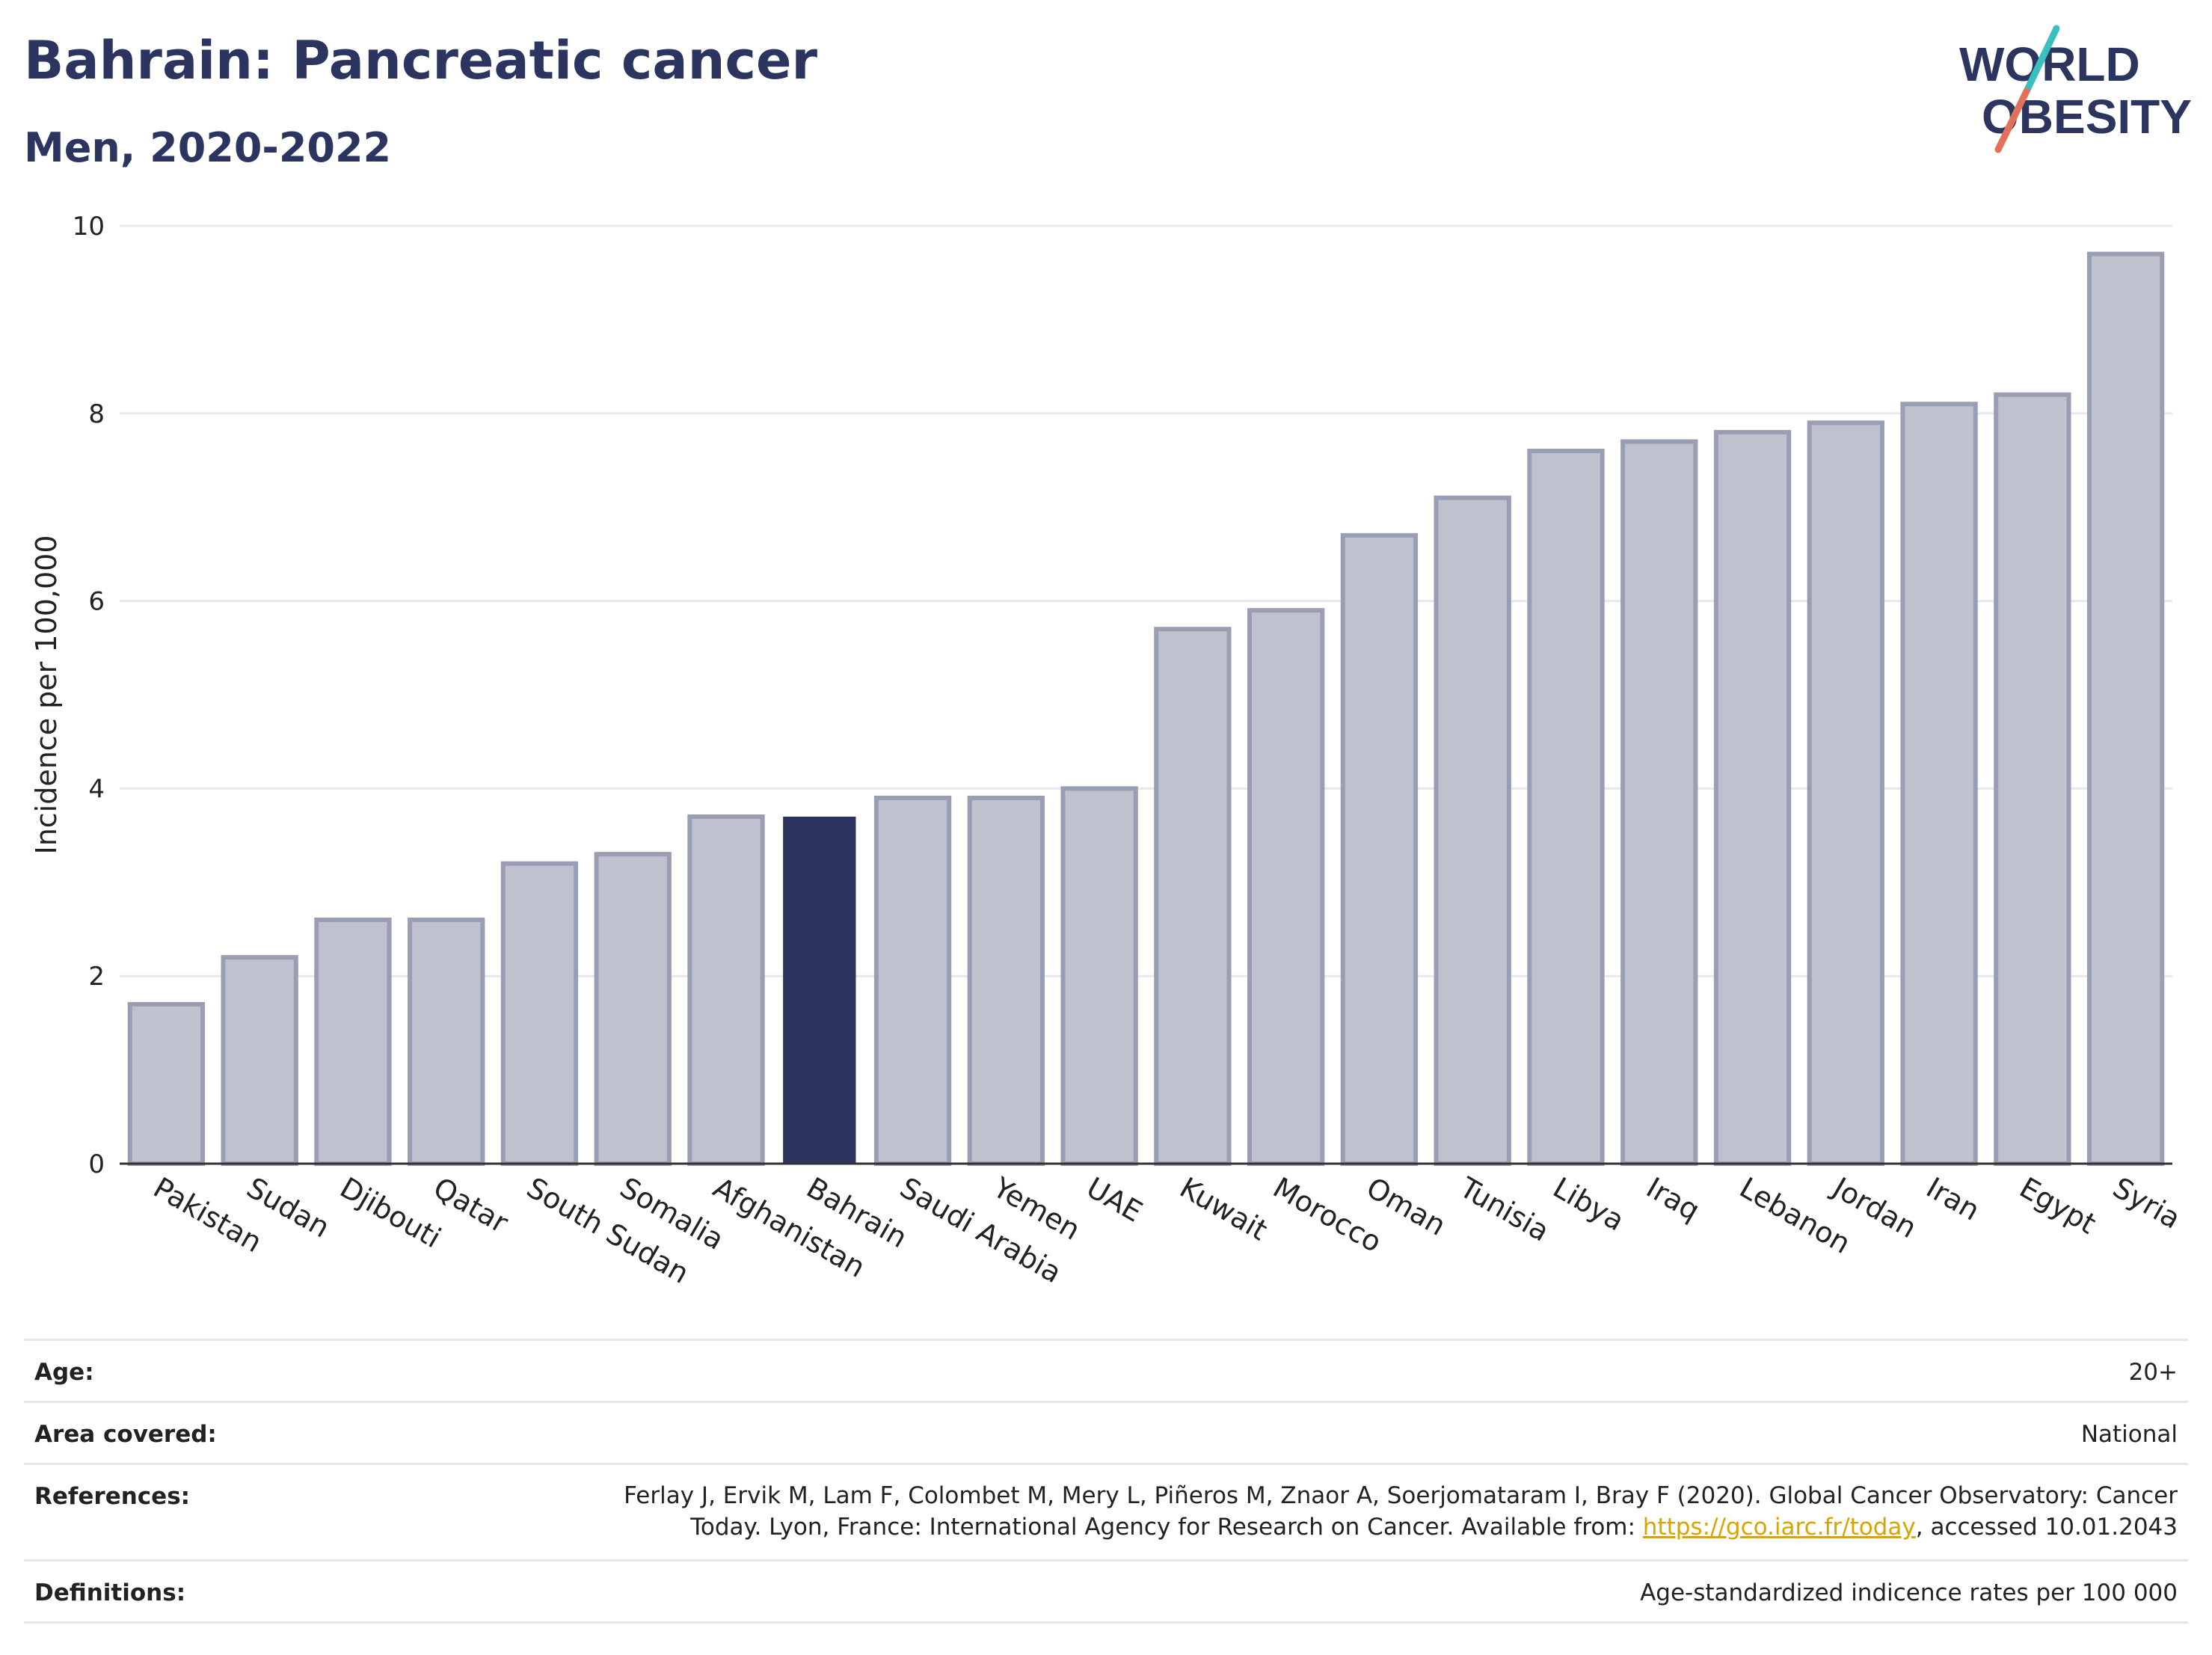  What do you see at coordinates (1659, 802) in the screenshot?
I see `bar-iraq` at bounding box center [1659, 802].